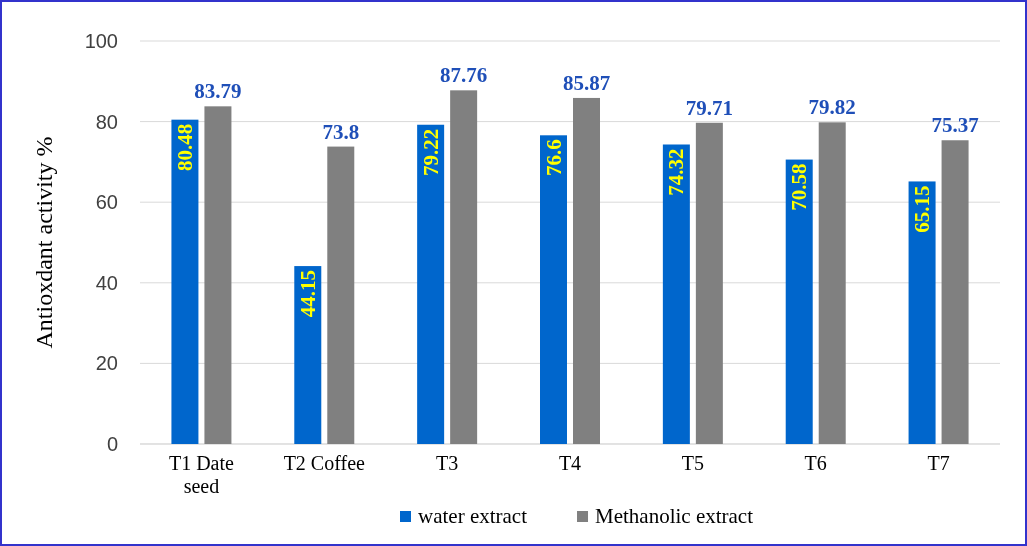  Describe the element at coordinates (832, 107) in the screenshot. I see `data-label: 79.82` at that location.